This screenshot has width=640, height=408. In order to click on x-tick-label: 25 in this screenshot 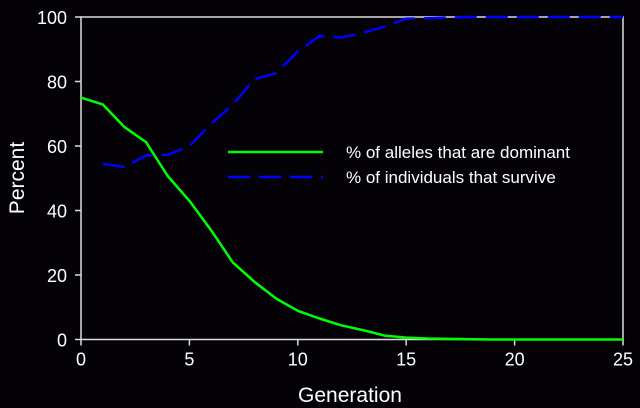, I will do `click(623, 360)`.